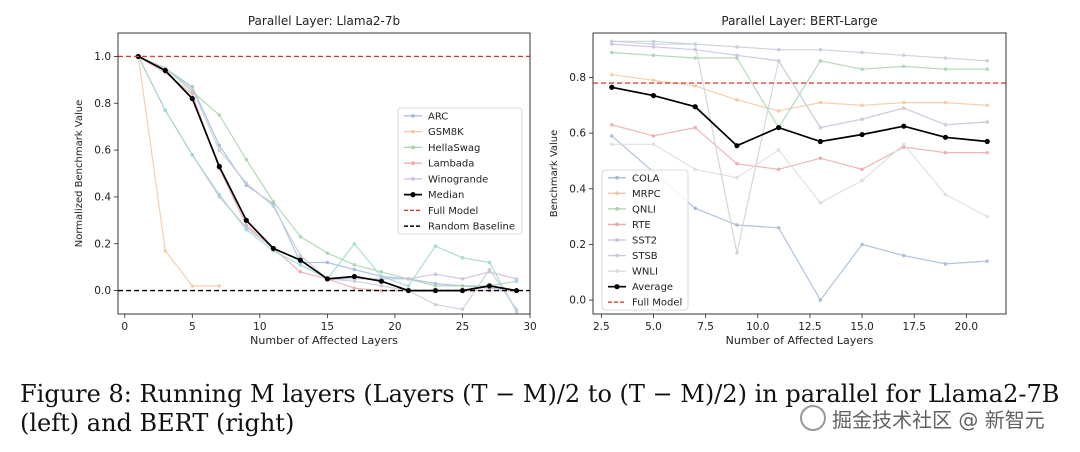 The width and height of the screenshot is (1080, 452). I want to click on watermark-logo-icon, so click(813, 418).